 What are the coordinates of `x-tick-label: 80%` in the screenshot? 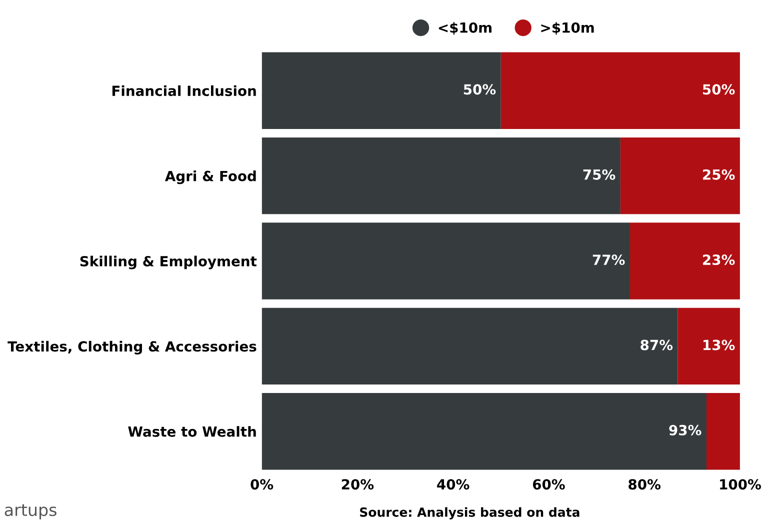 It's located at (644, 484).